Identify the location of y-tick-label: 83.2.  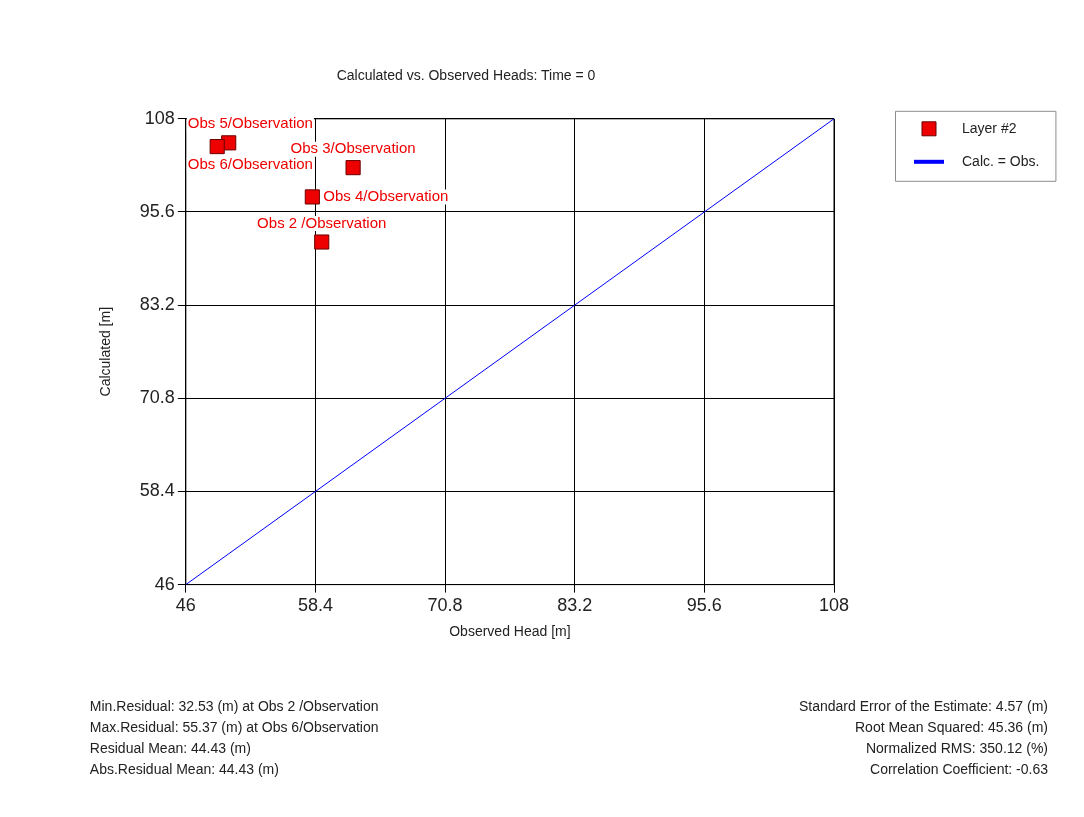
(157, 304).